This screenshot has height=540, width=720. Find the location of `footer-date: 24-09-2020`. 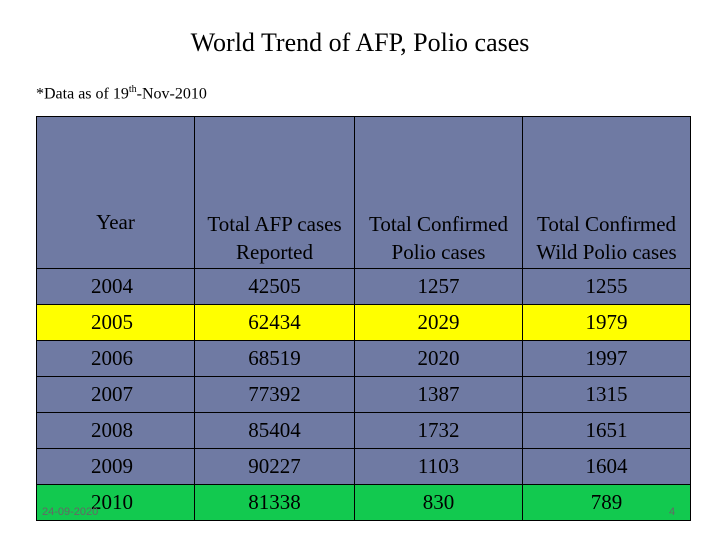

footer-date: 24-09-2020 is located at coordinates (70, 512).